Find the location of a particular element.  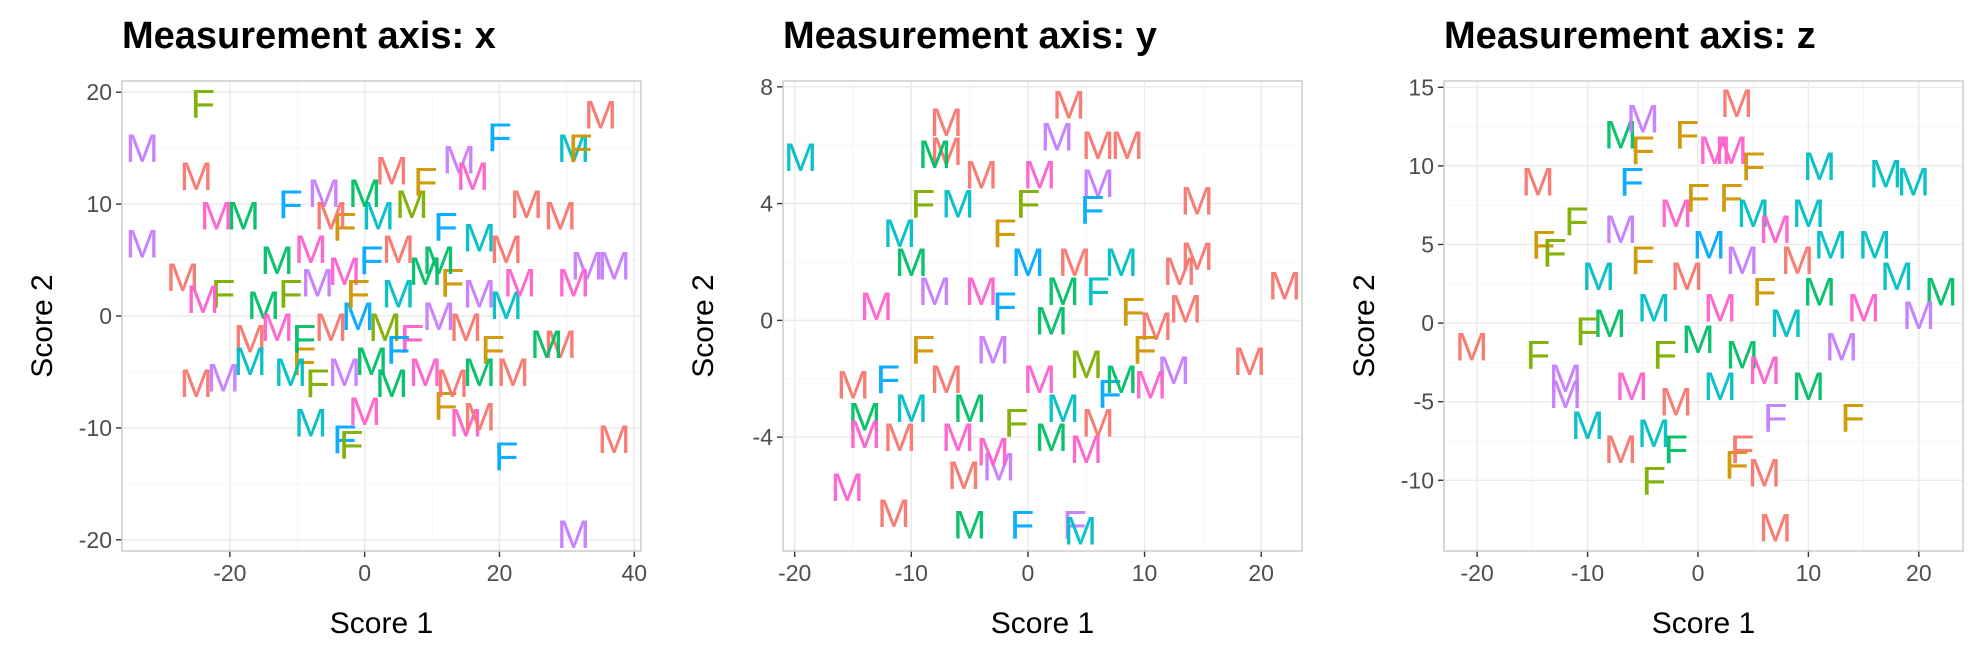

x-tick-label: -20 is located at coordinates (229, 573).